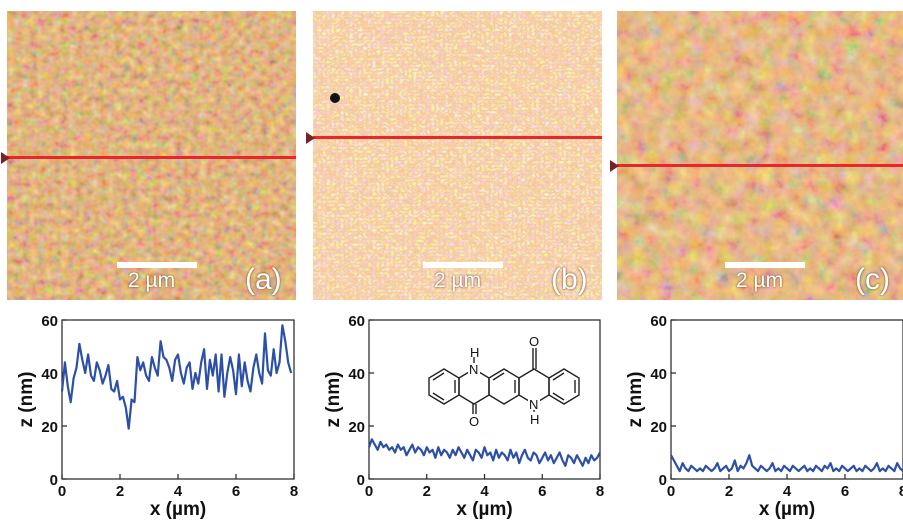 The width and height of the screenshot is (903, 520). What do you see at coordinates (614, 166) in the screenshot?
I see `profile-marker-c` at bounding box center [614, 166].